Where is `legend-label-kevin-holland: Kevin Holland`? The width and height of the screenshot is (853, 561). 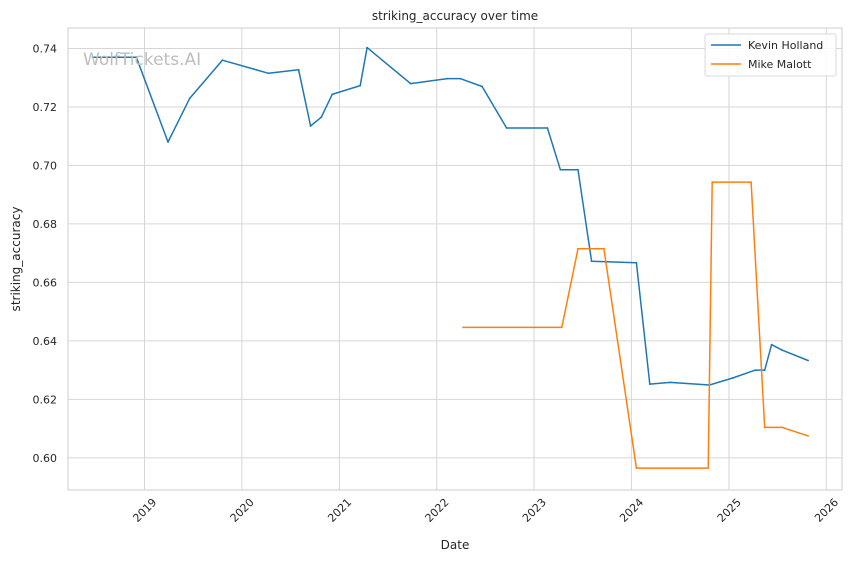 legend-label-kevin-holland: Kevin Holland is located at coordinates (785, 45).